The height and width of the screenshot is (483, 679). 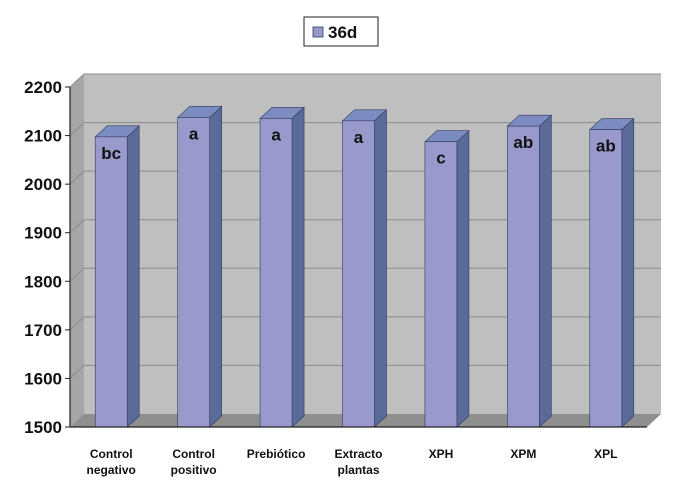 I want to click on x-tick-label: XPM, so click(x=523, y=454).